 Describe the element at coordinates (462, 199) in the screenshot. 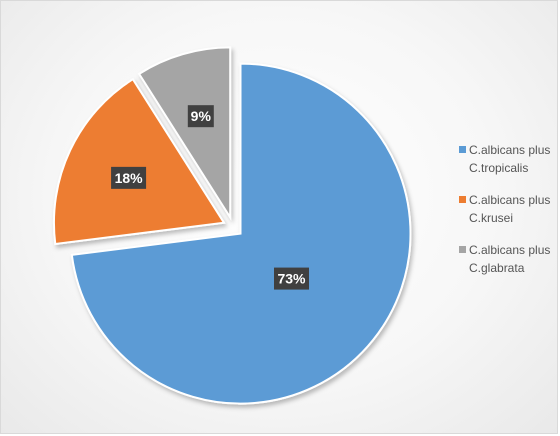

I see `legend-swatch-krusei` at that location.